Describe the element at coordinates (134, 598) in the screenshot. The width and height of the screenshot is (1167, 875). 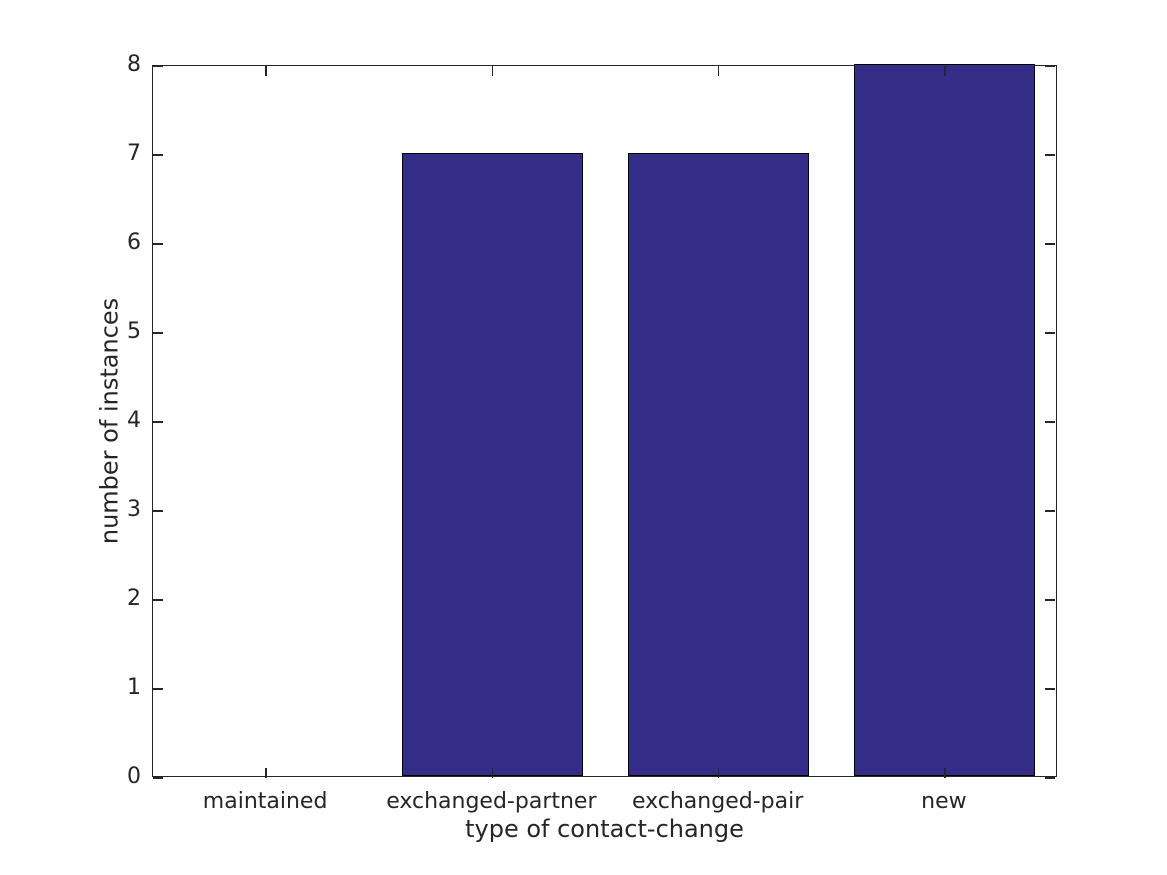
I see `y-tick-label-2: 2` at that location.